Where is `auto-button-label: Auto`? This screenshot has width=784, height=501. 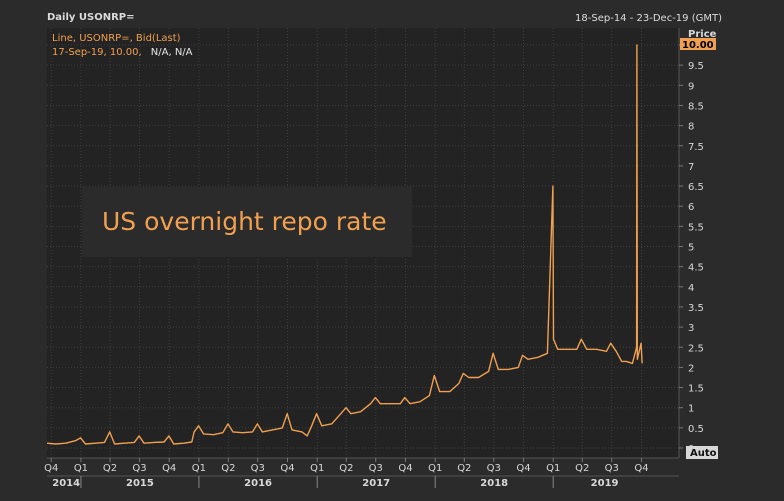 auto-button-label: Auto is located at coordinates (703, 453).